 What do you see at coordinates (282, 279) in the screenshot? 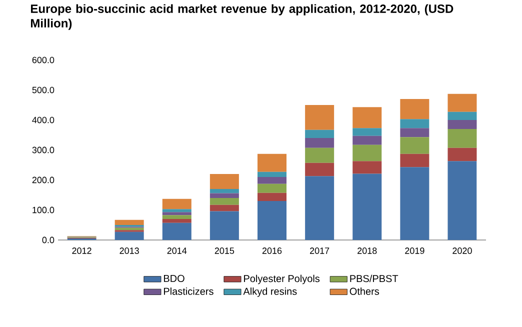
I see `legend-label: Polyester Polyols` at bounding box center [282, 279].